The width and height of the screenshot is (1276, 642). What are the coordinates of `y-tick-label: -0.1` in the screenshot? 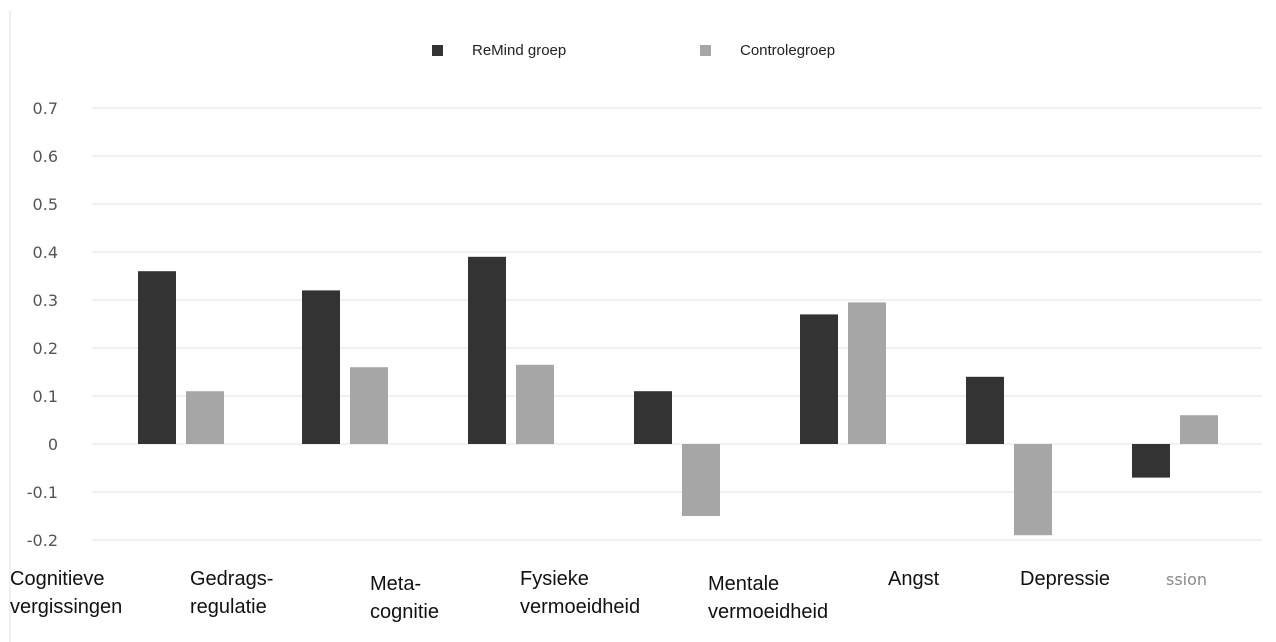 It's located at (42, 492).